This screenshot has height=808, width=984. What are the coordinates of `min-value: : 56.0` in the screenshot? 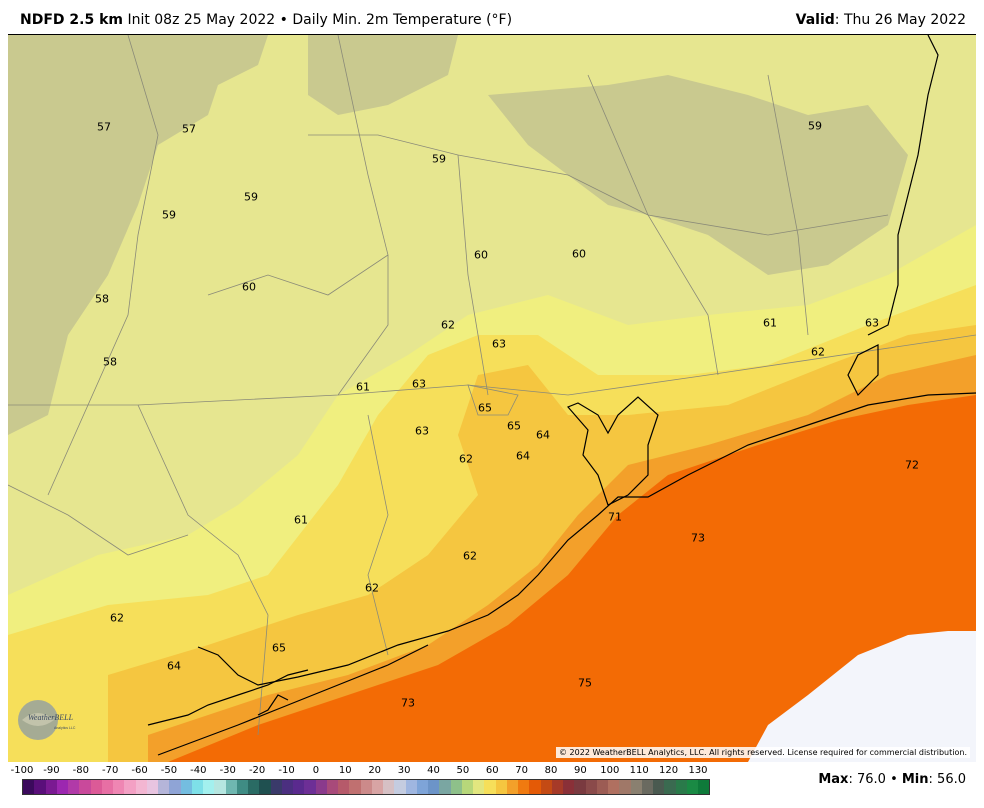 It's located at (947, 779).